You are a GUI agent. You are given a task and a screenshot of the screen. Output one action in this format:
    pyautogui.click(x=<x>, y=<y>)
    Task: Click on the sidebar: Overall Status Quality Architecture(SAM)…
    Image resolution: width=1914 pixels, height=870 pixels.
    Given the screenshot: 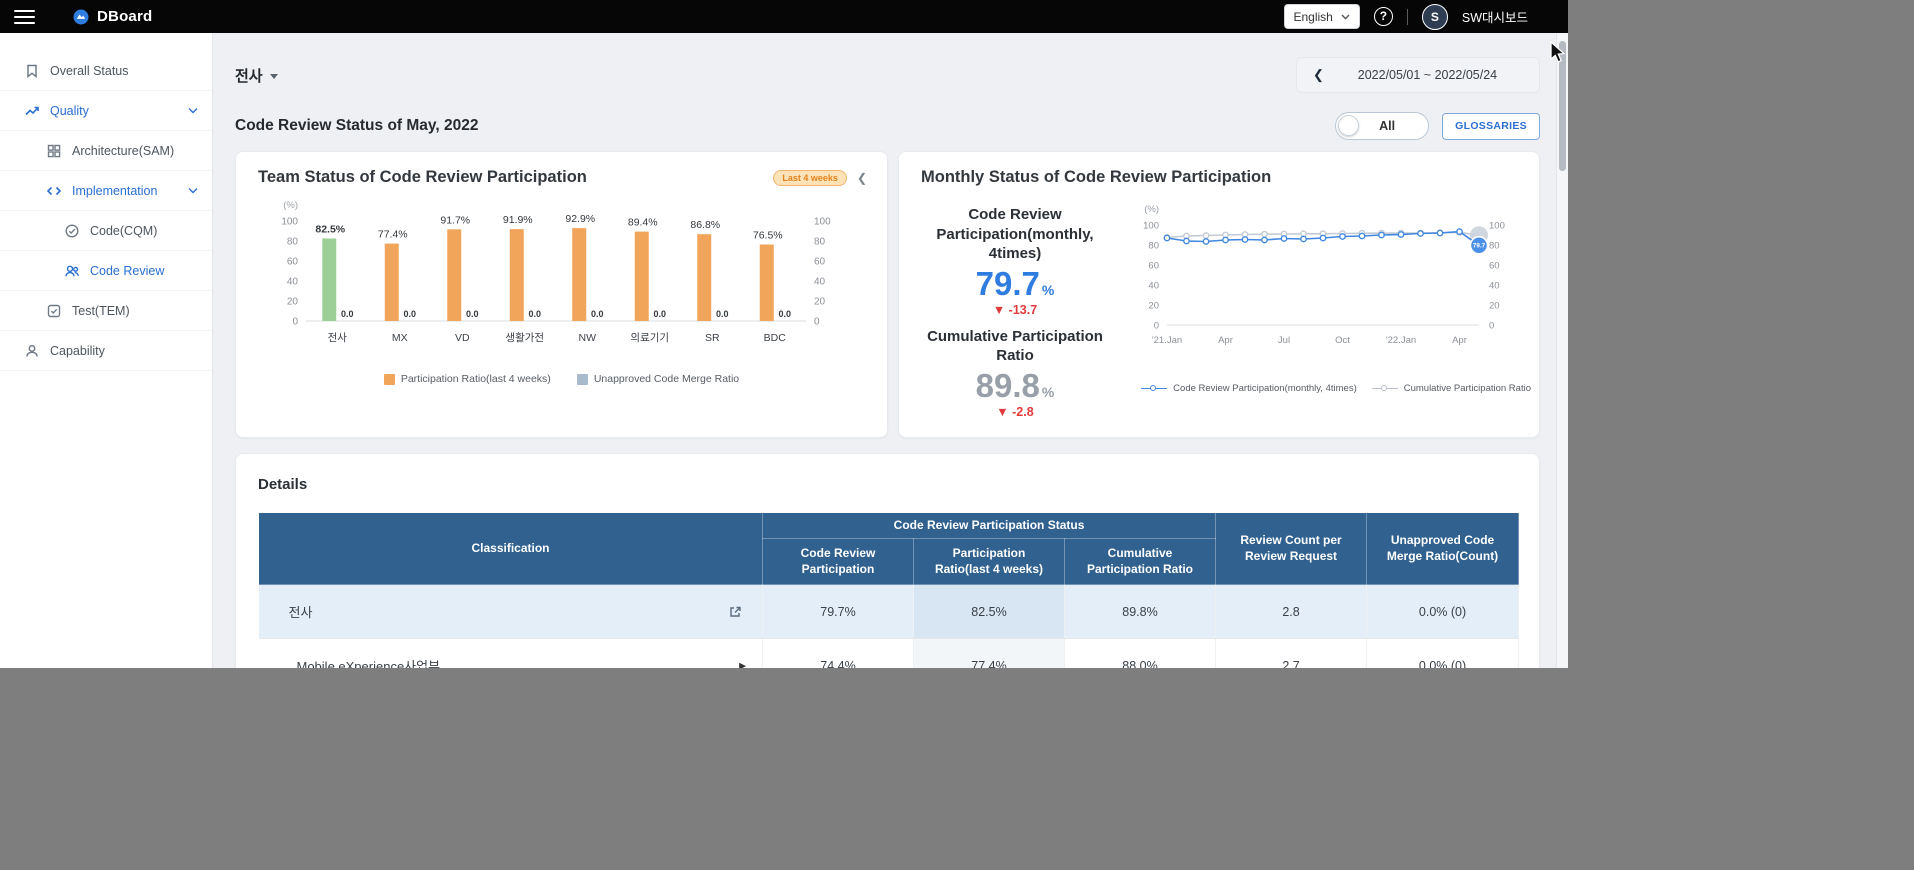 What is the action you would take?
    pyautogui.click(x=106, y=350)
    